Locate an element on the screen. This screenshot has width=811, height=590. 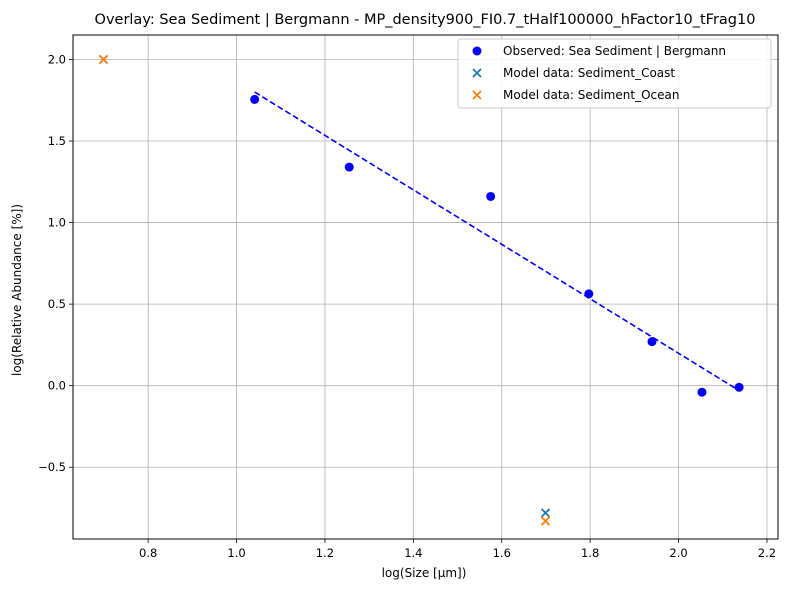
y-tick-label: −0.5 is located at coordinates (52, 467).